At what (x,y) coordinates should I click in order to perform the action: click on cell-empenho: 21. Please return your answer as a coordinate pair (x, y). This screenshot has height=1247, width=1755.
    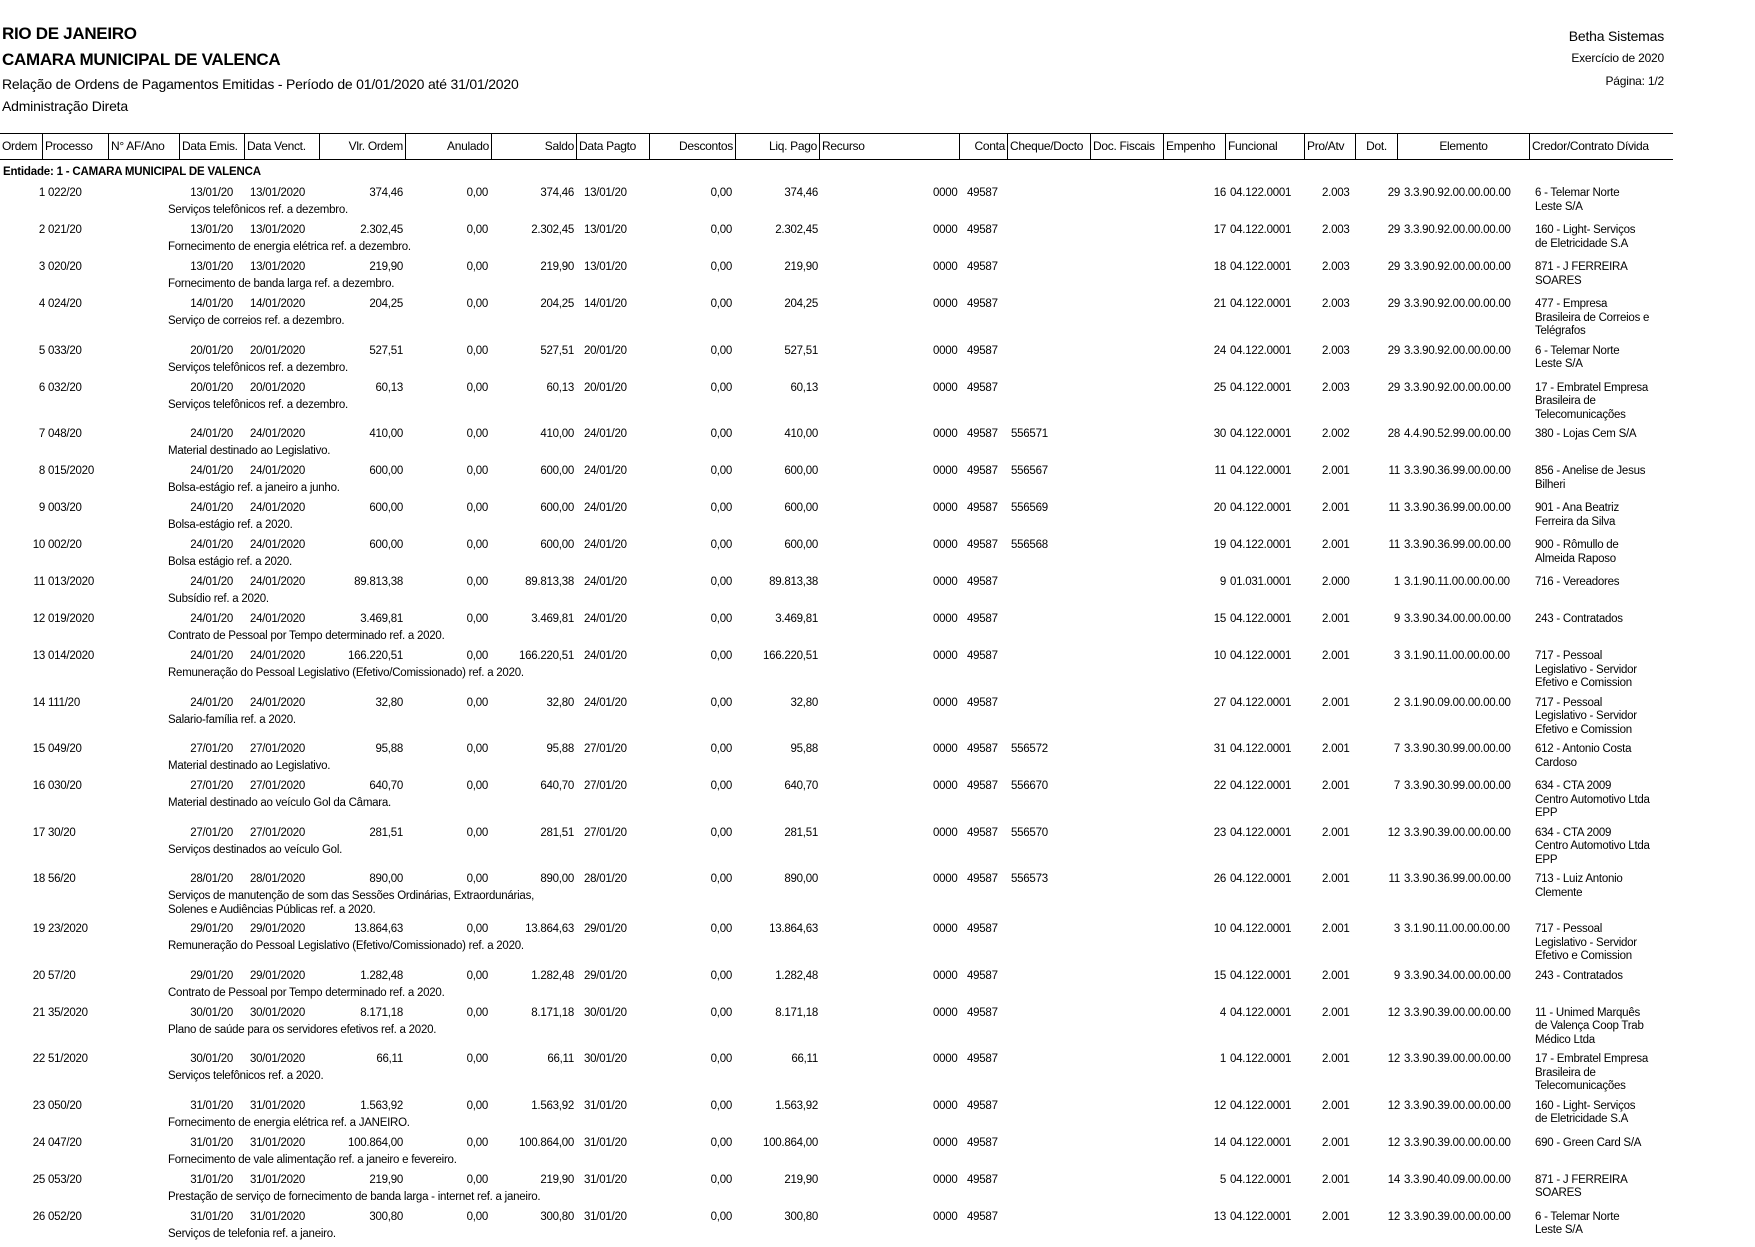
    Looking at the image, I should click on (1220, 304).